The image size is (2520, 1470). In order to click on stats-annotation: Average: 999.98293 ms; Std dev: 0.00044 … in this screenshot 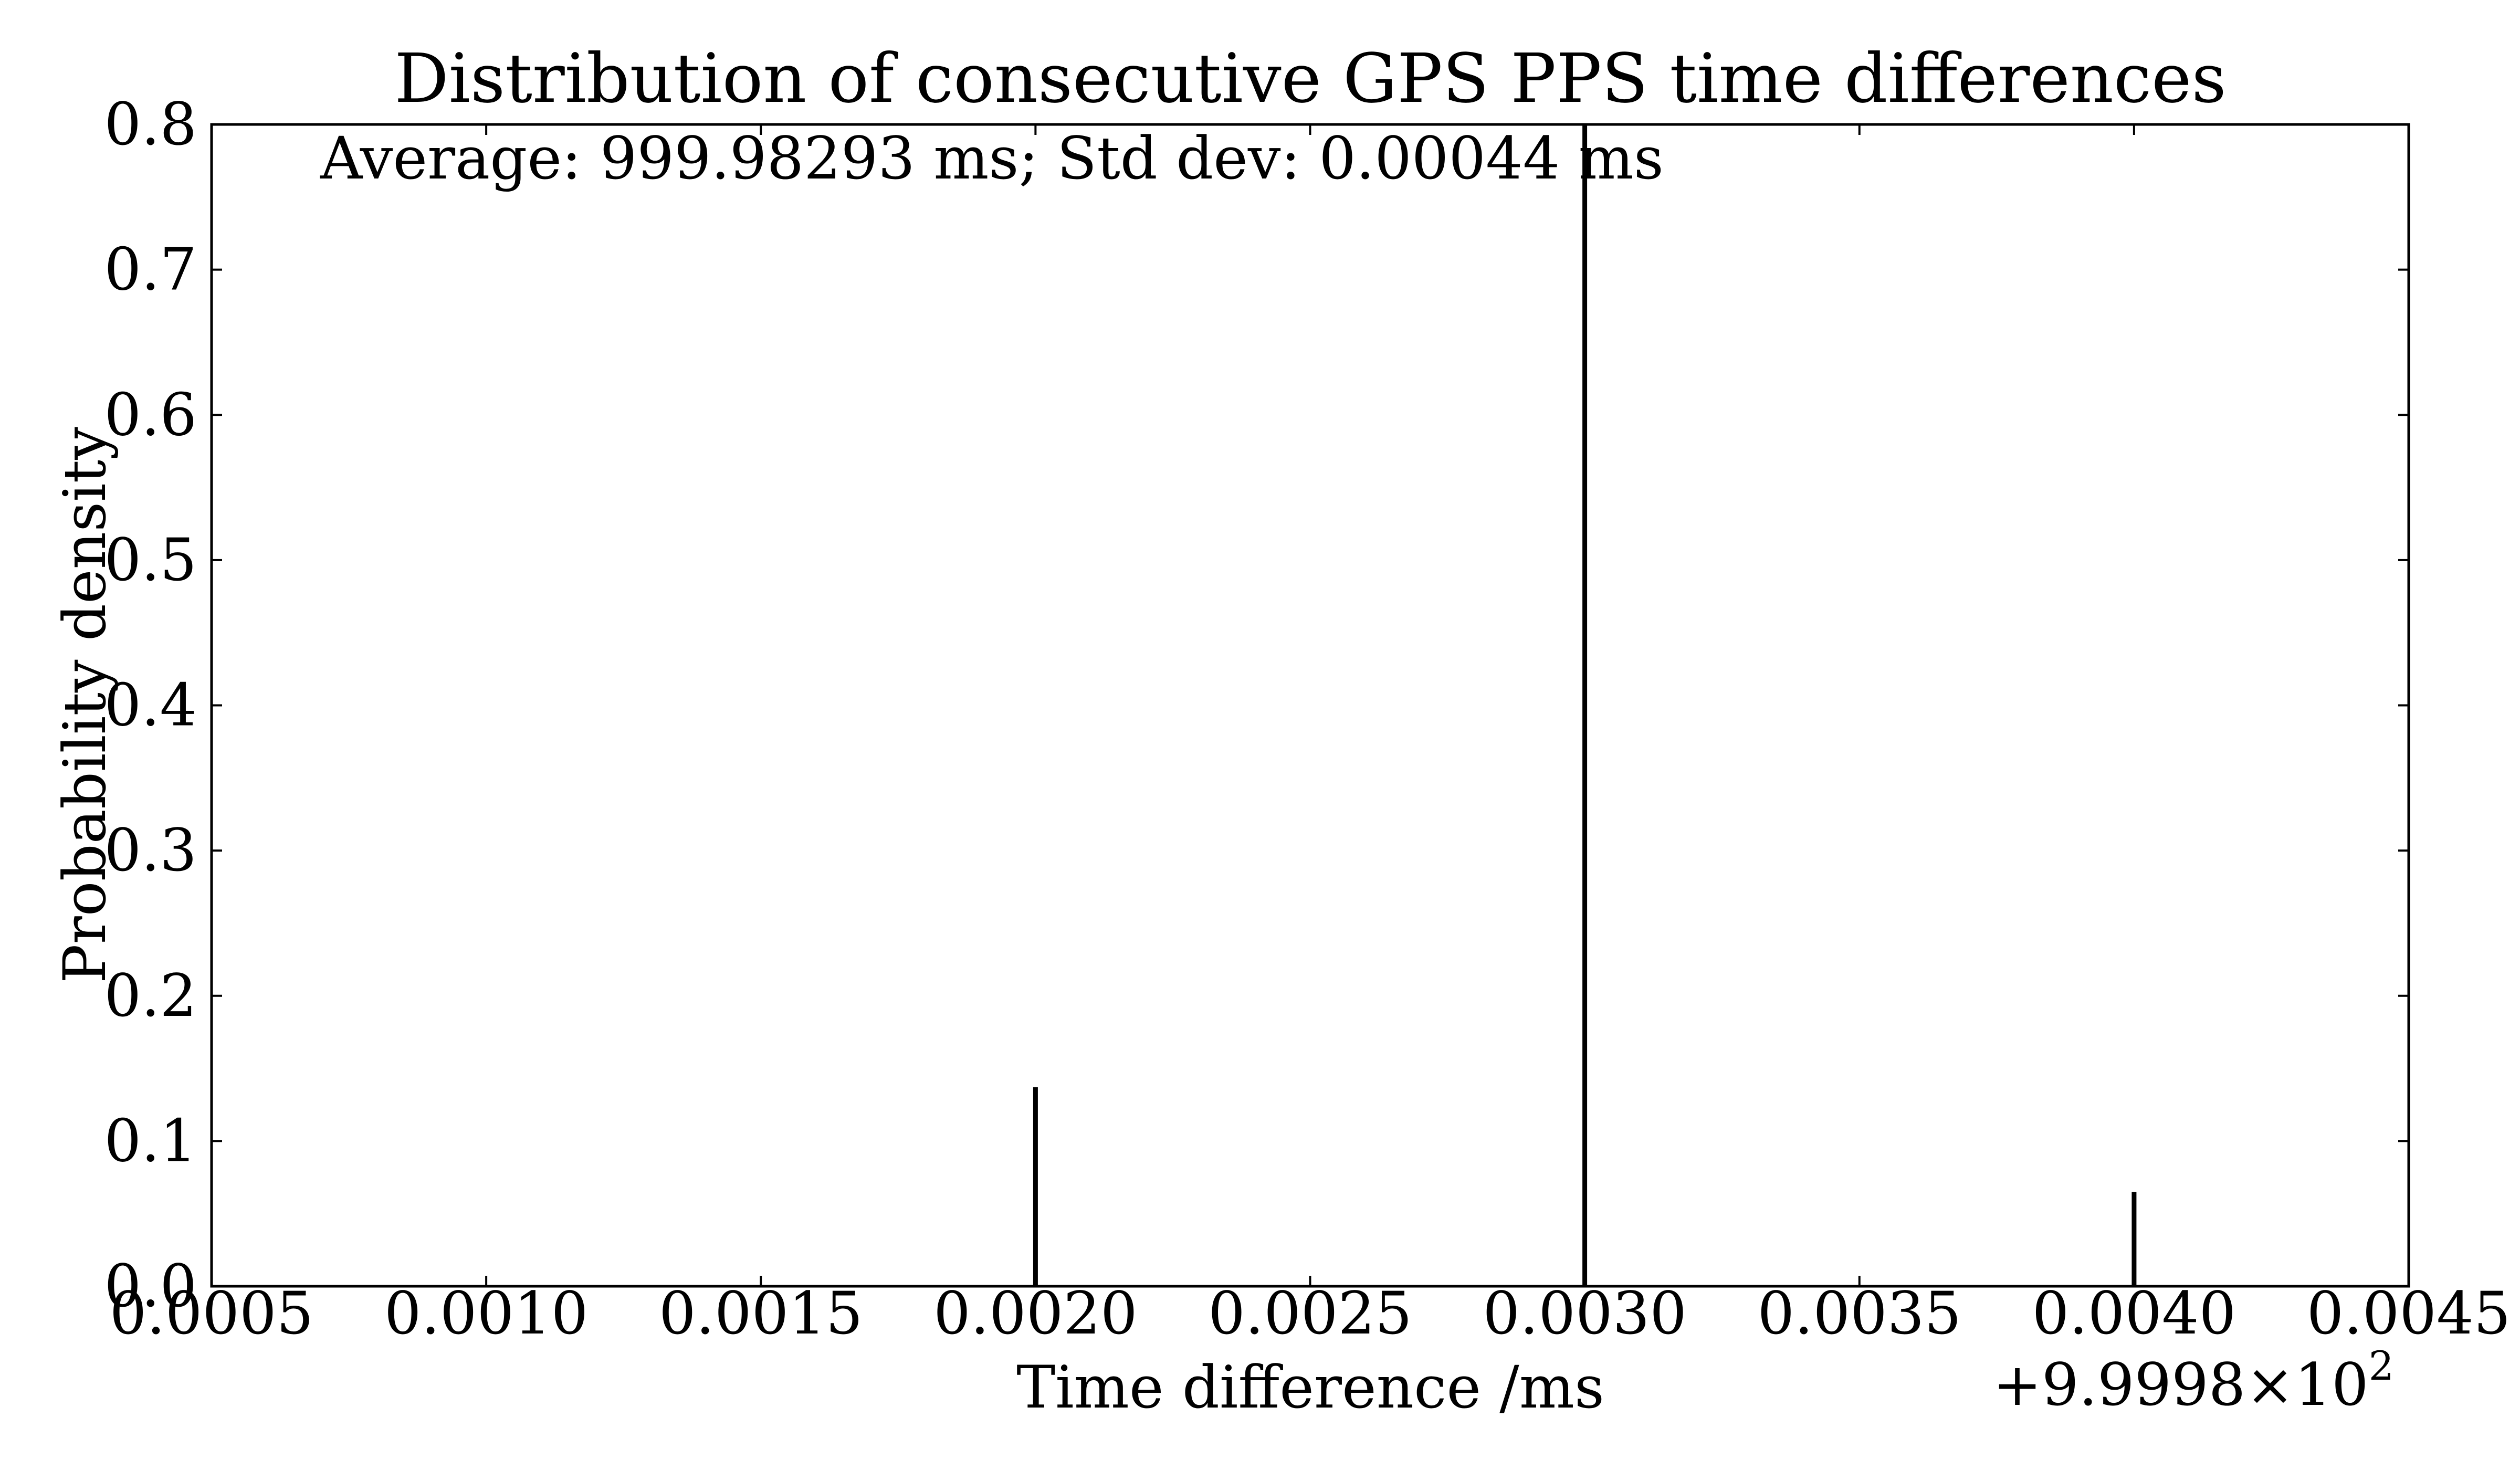, I will do `click(992, 159)`.